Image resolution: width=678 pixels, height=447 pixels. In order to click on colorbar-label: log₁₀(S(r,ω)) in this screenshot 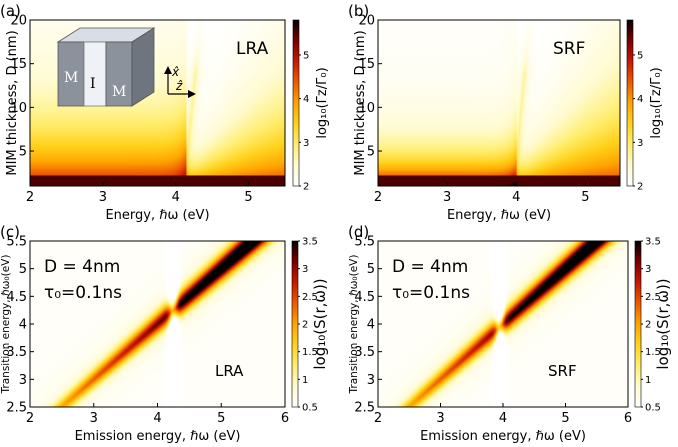, I will do `click(320, 323)`.